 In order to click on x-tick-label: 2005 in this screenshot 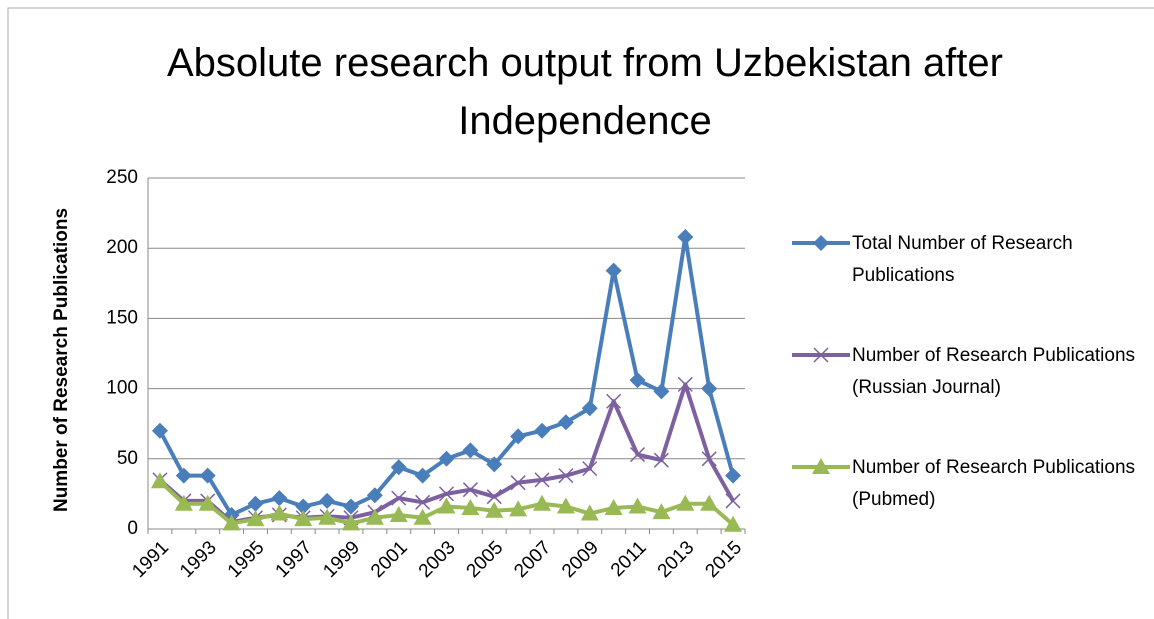, I will do `click(485, 559)`.